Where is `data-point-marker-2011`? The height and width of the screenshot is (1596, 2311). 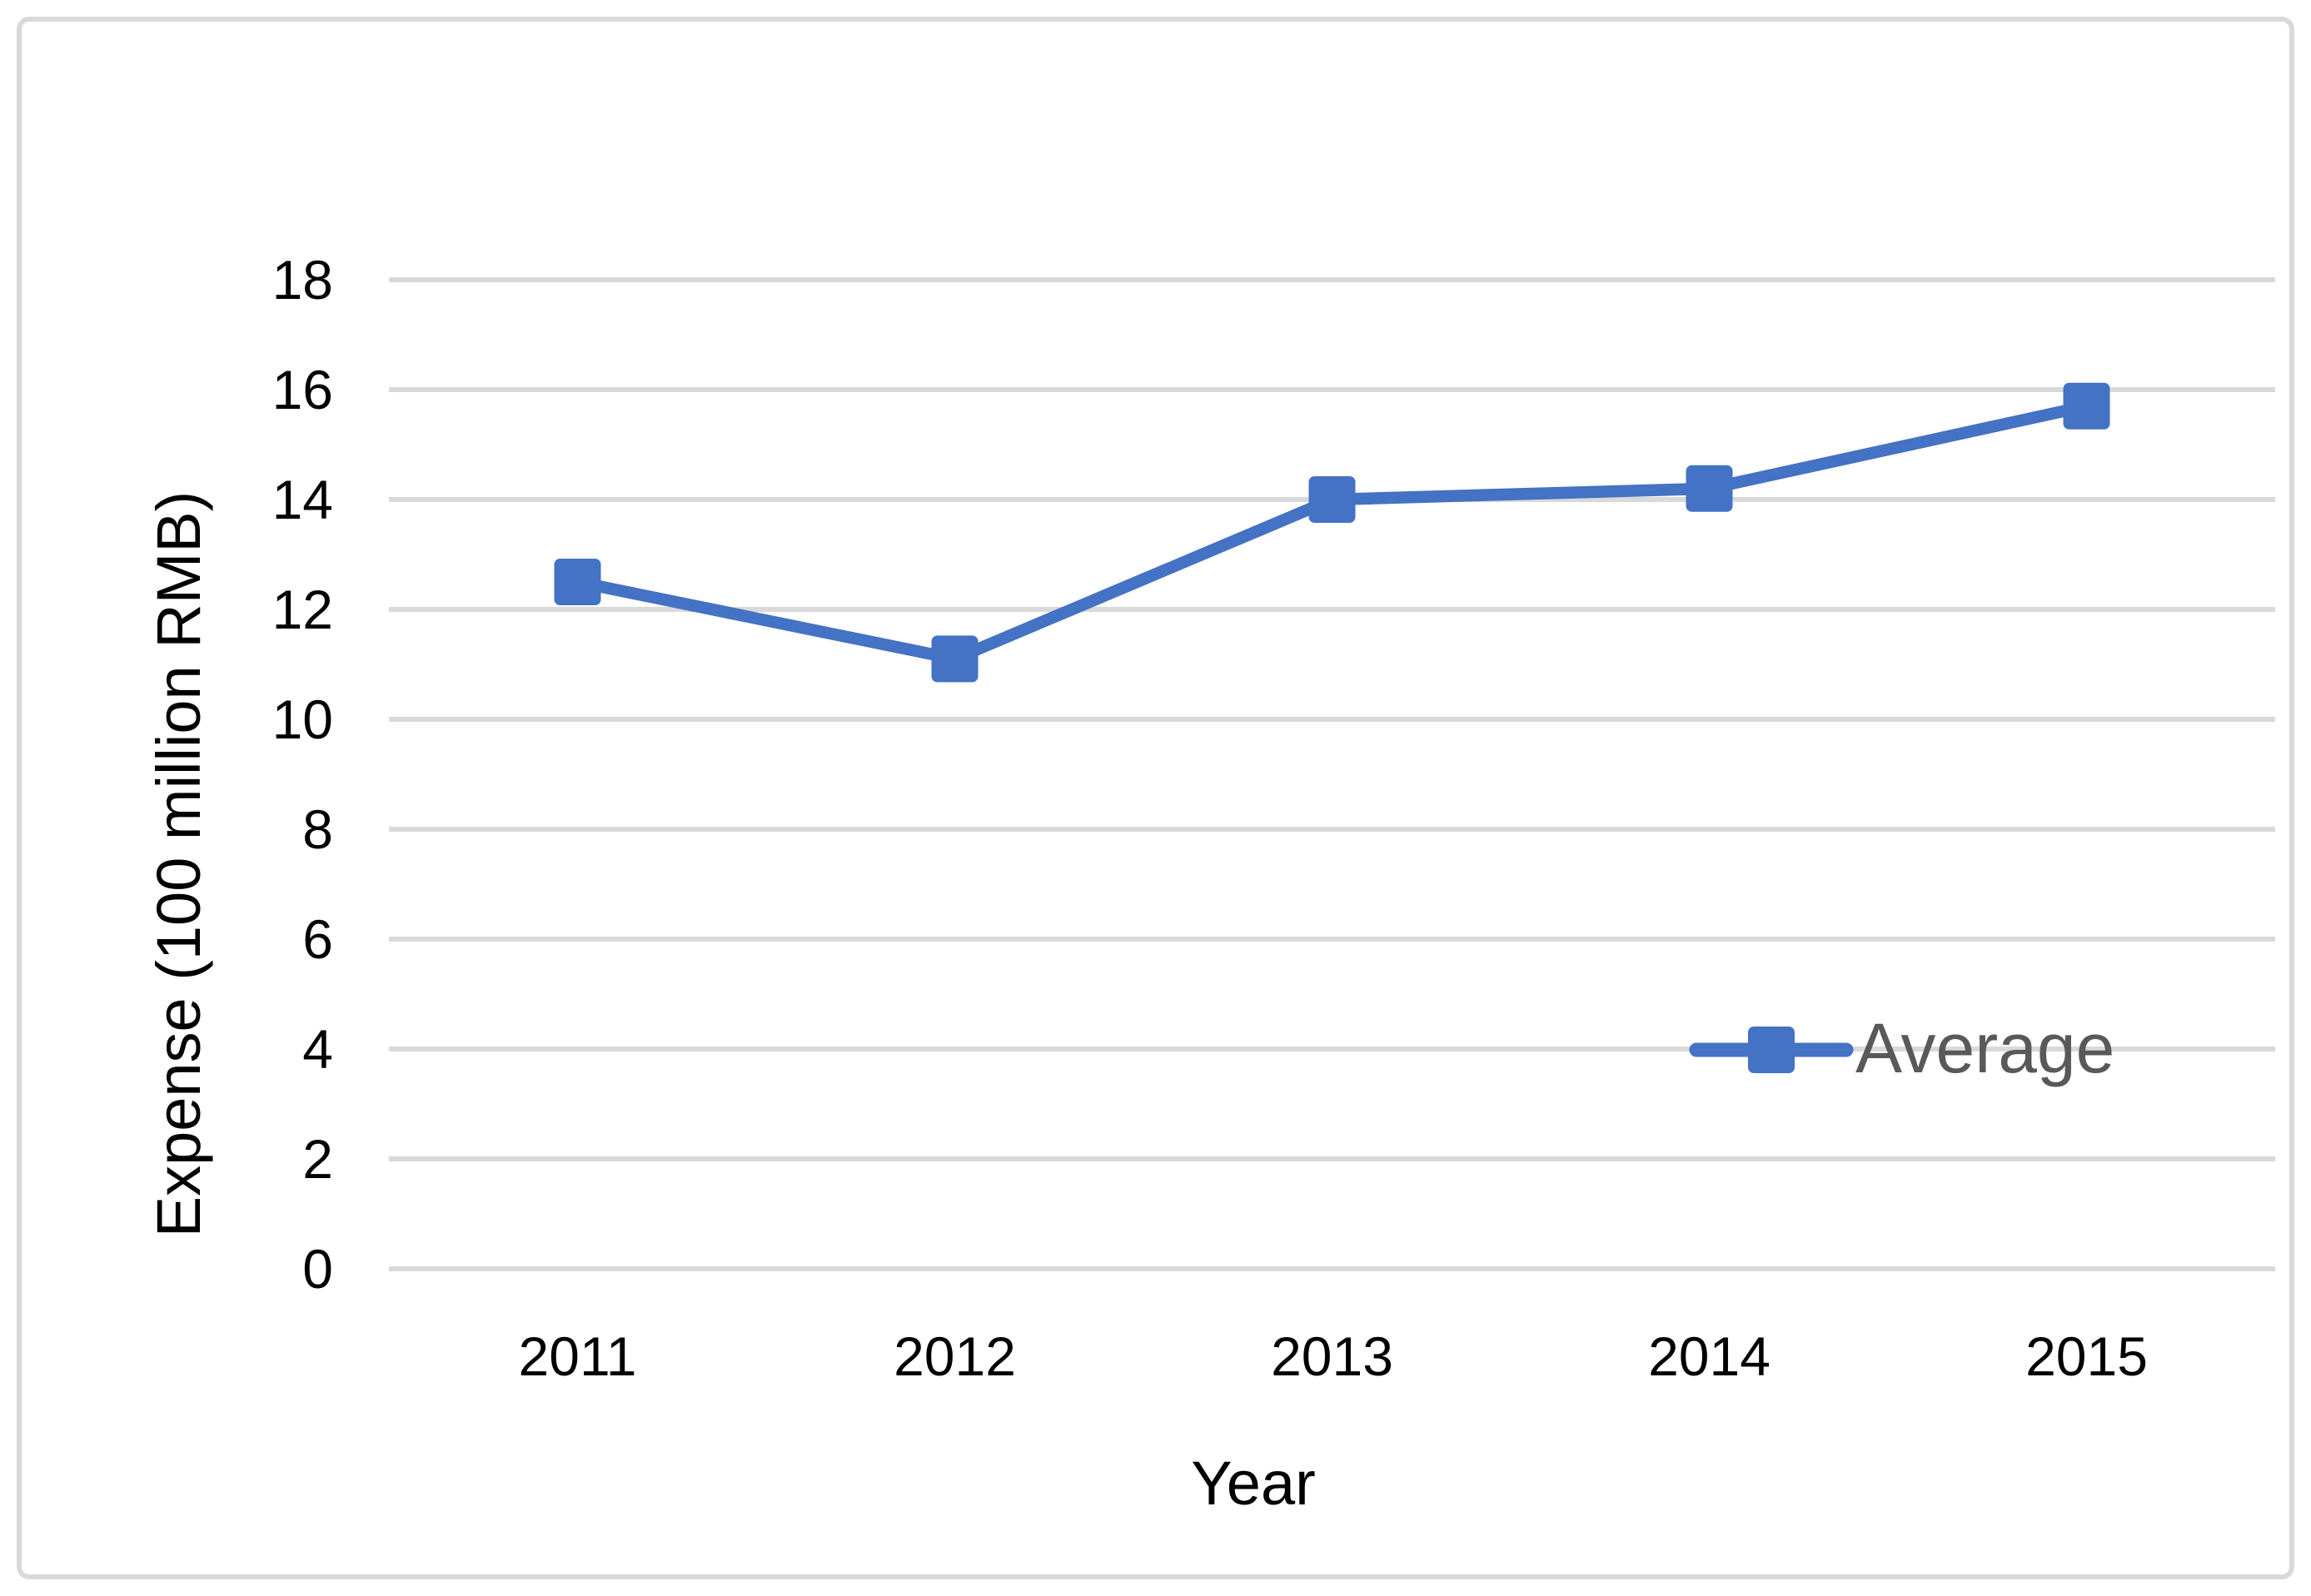
data-point-marker-2011 is located at coordinates (578, 582).